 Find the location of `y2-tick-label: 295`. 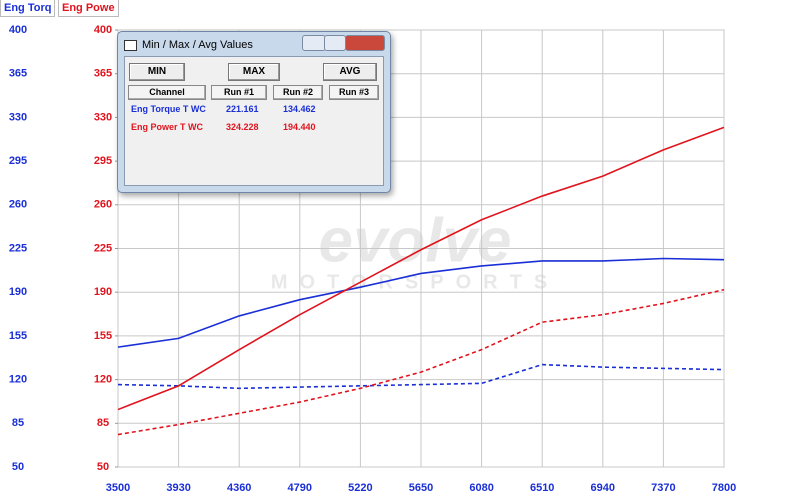

y2-tick-label: 295 is located at coordinates (103, 161).